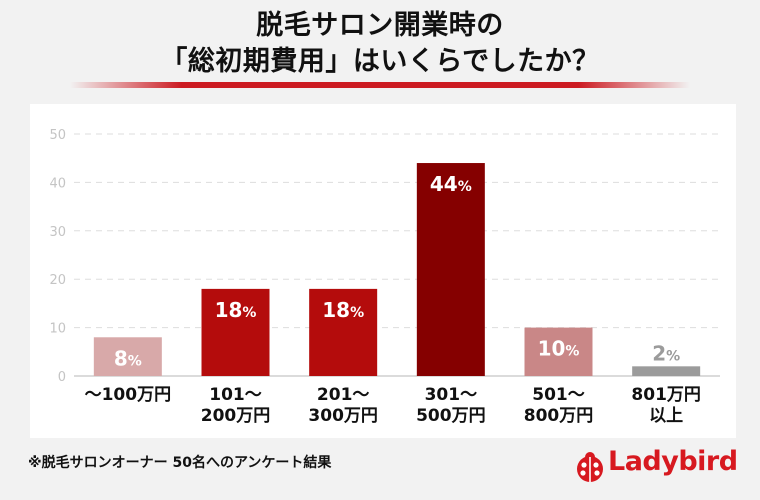  I want to click on y-tick-label: 20, so click(57, 280).